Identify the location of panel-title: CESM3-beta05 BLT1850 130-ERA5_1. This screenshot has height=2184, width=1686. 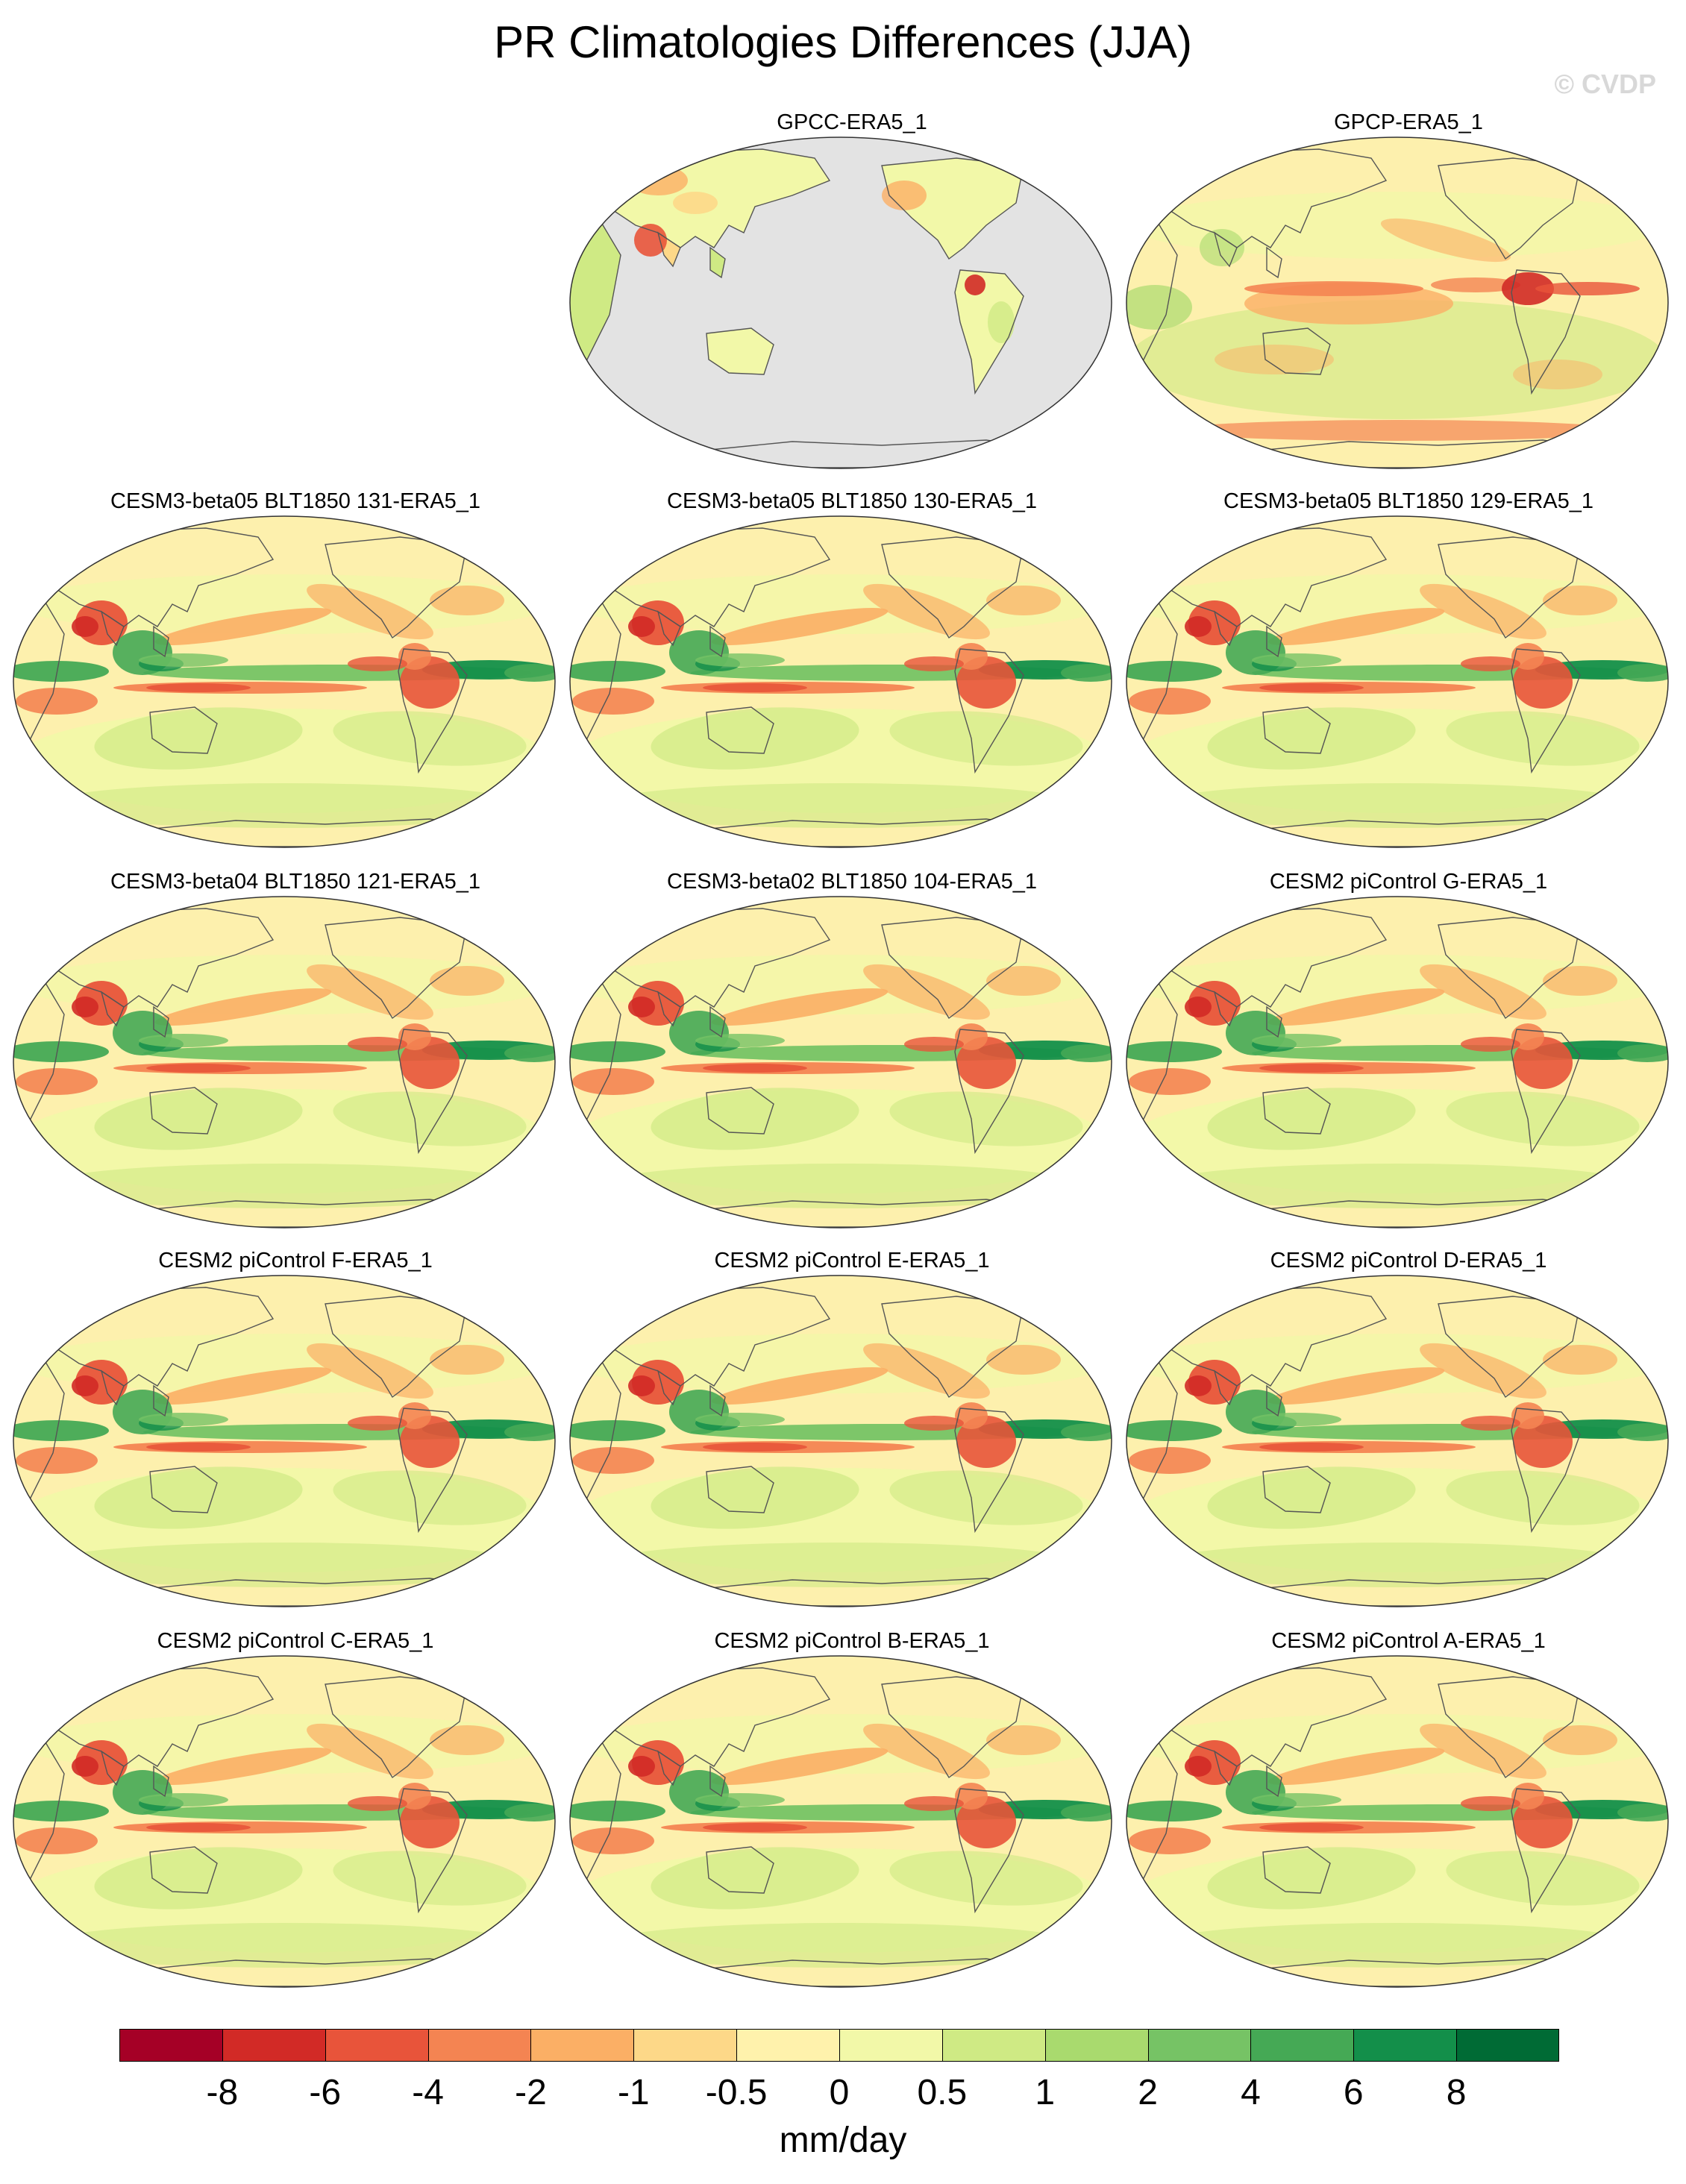
(852, 501).